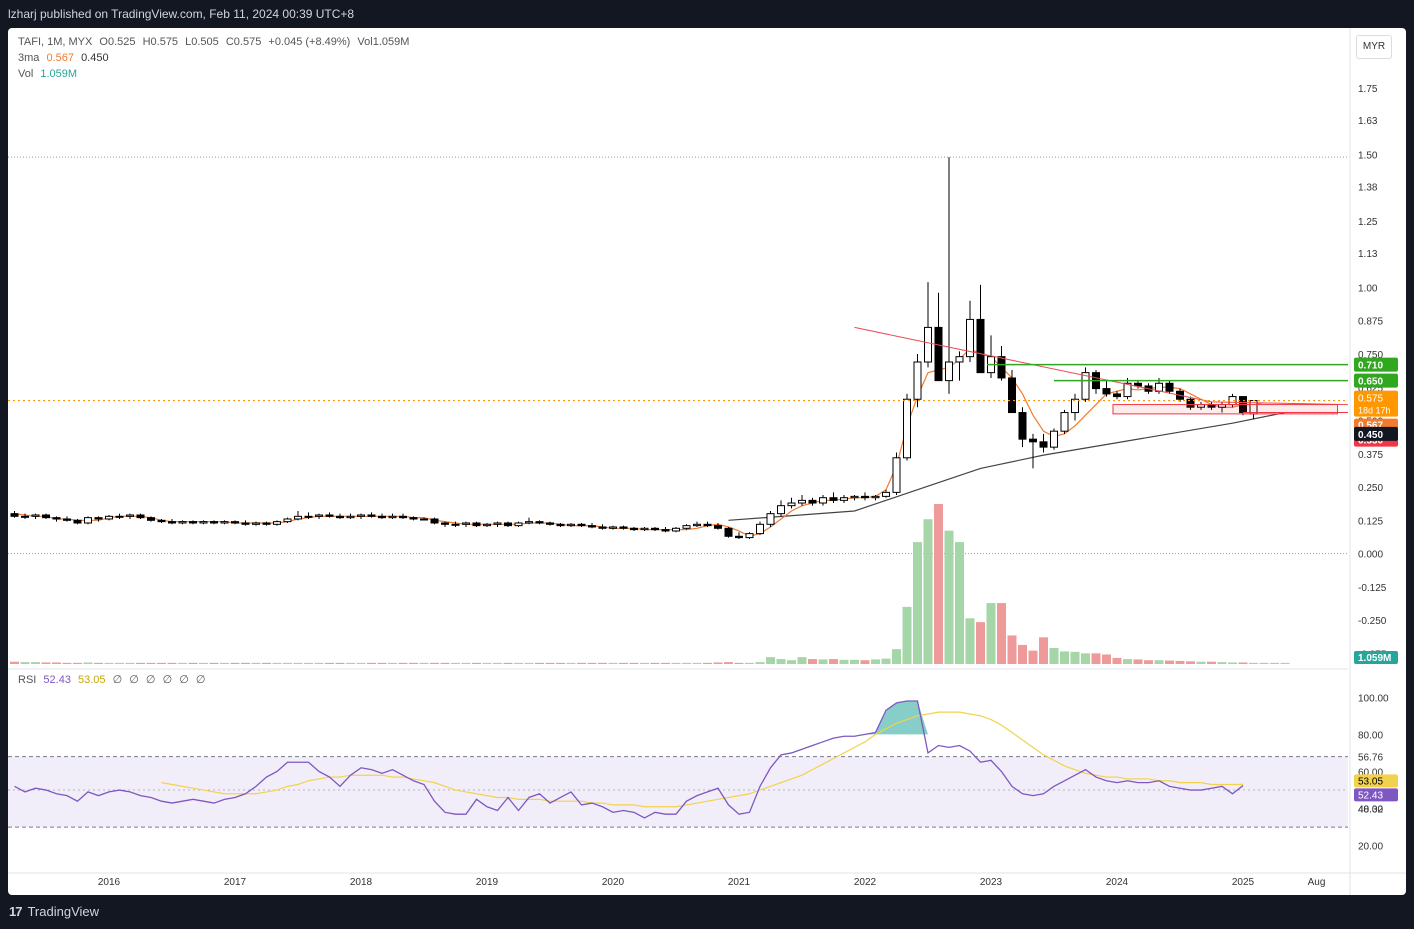 This screenshot has width=1414, height=929. I want to click on rsi-extra-6: ∅, so click(200, 680).